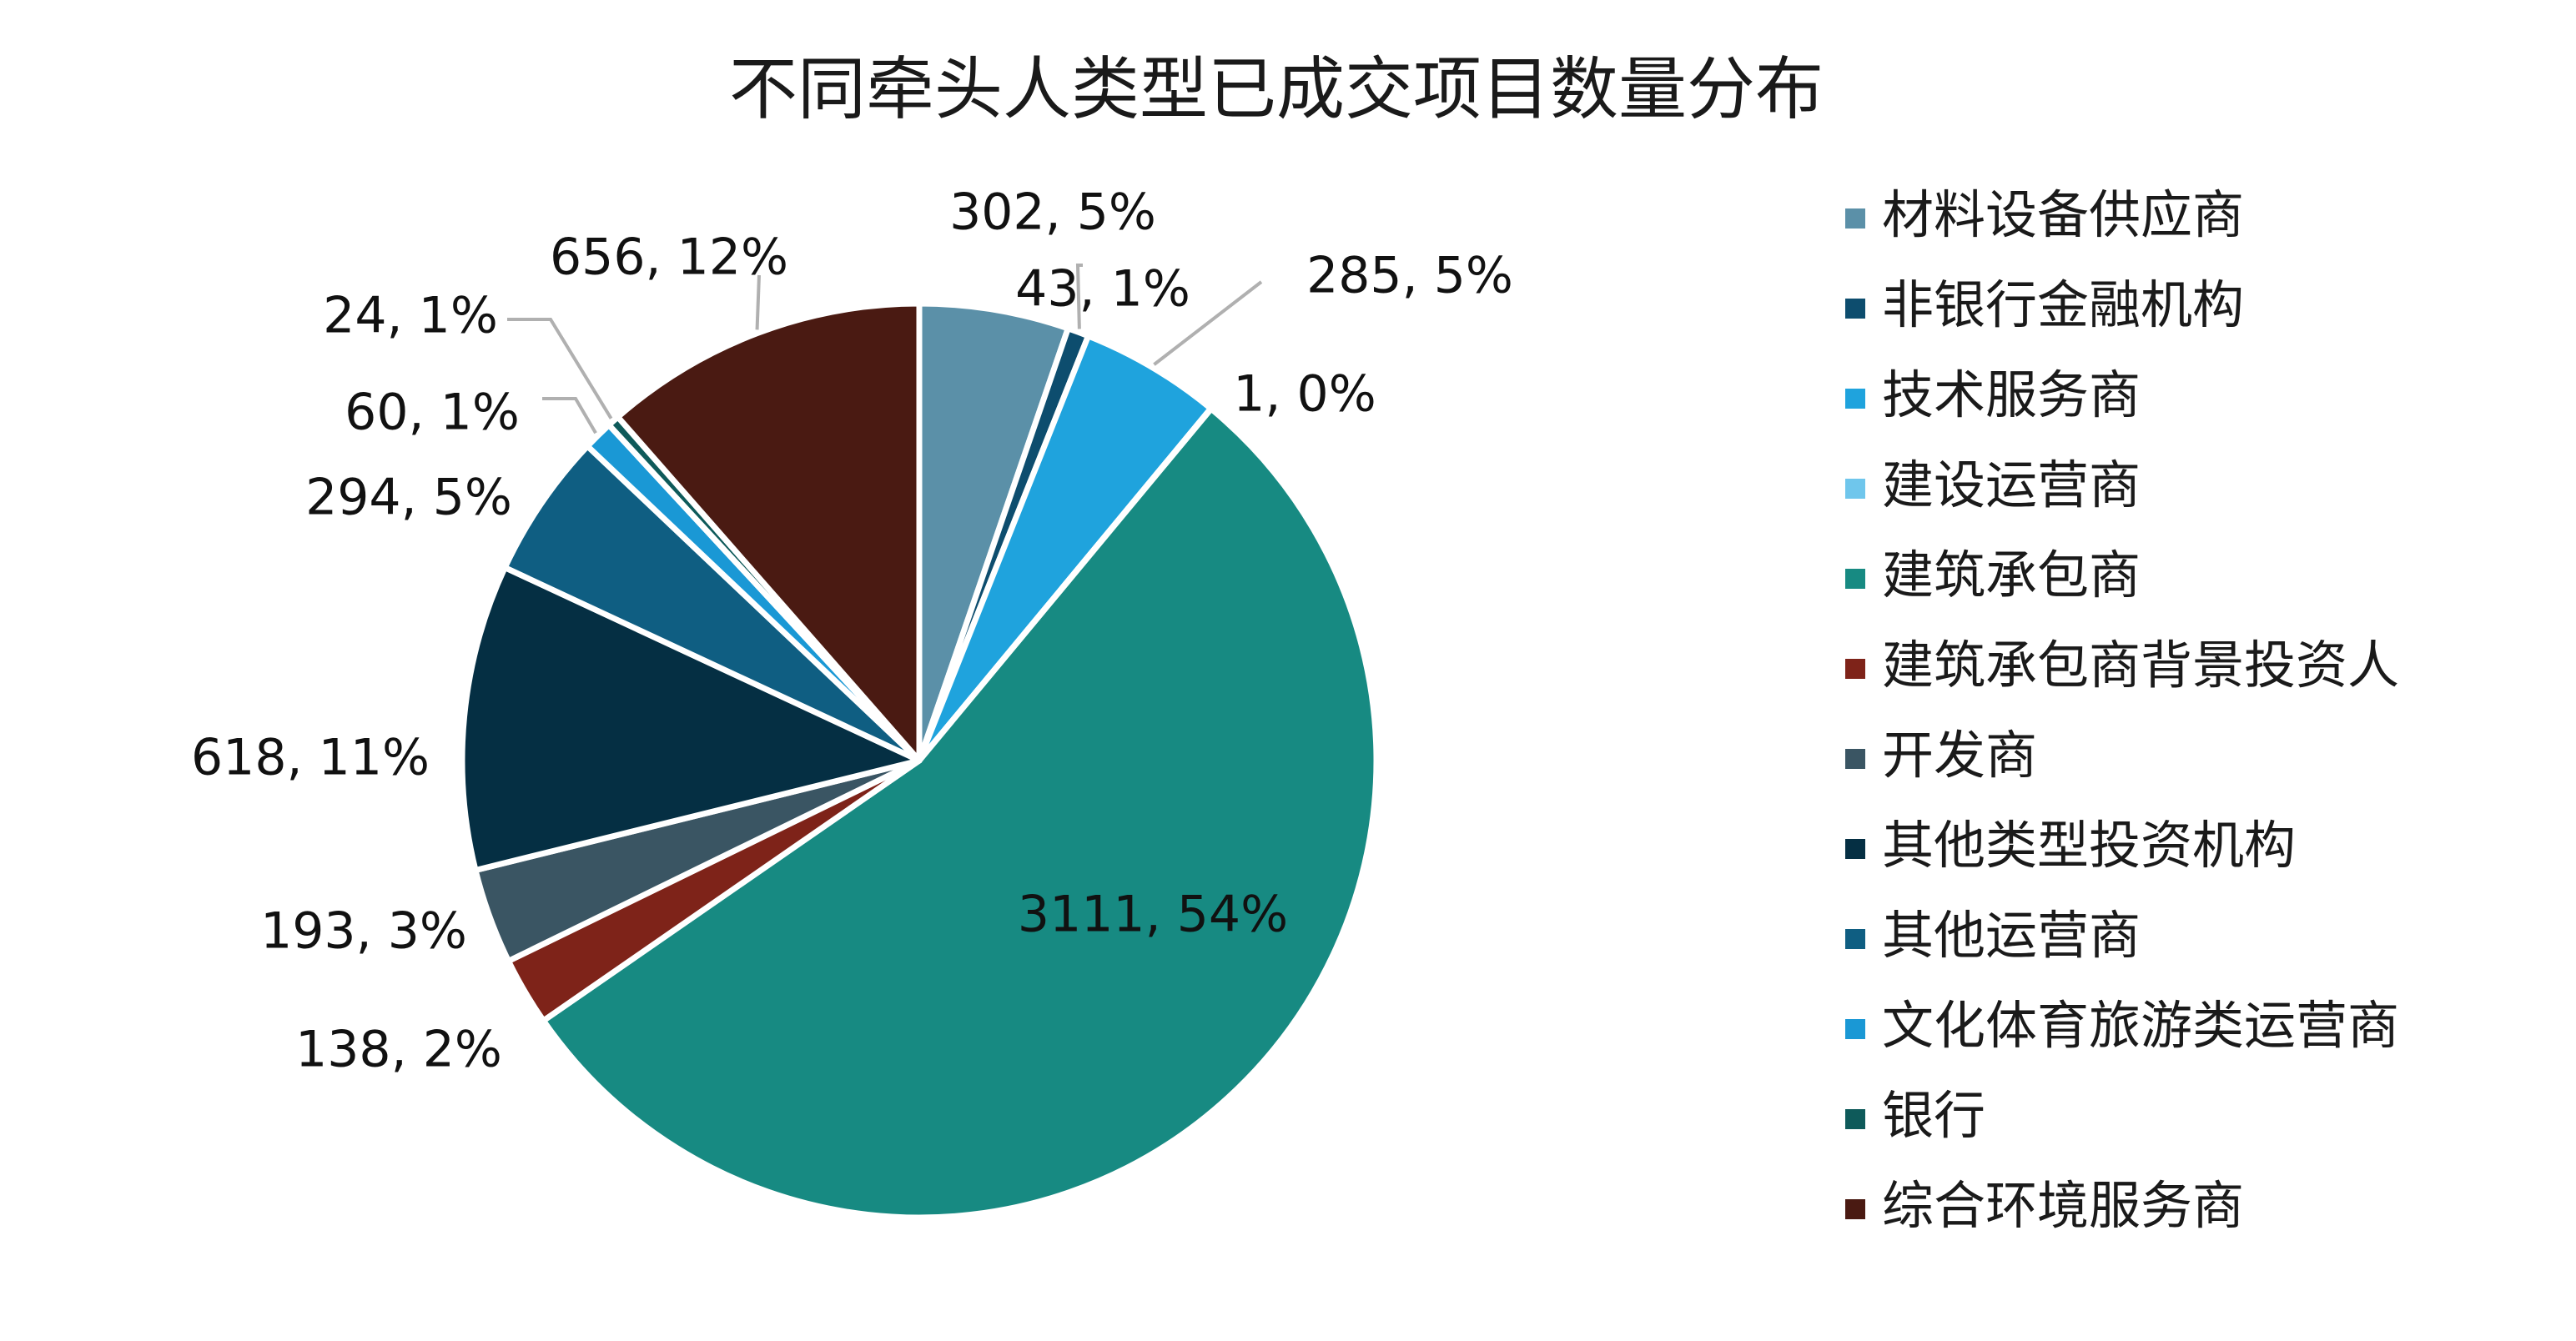  Describe the element at coordinates (2011, 575) in the screenshot. I see `legend-label-4: 建筑承包商` at that location.